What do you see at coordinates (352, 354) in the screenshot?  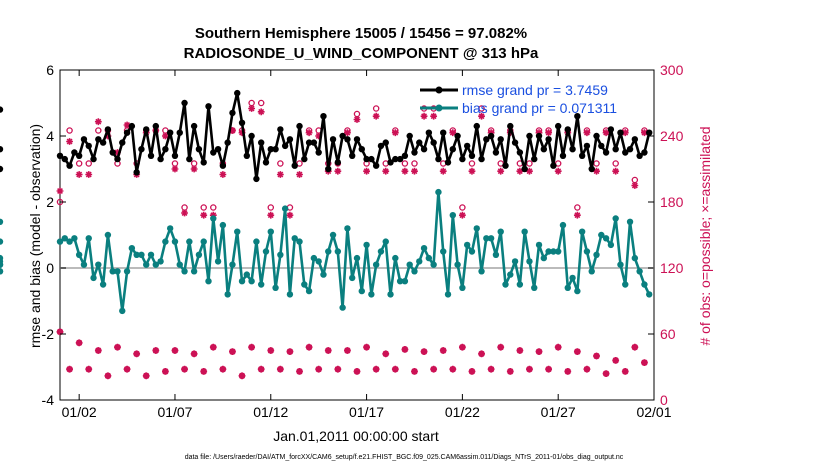 I see `obs-low-markers` at bounding box center [352, 354].